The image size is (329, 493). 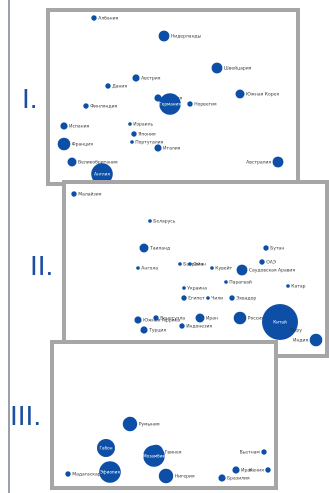 What do you see at coordinates (199, 327) in the screenshot?
I see `bubble-label-2-20: Индонезия` at bounding box center [199, 327].